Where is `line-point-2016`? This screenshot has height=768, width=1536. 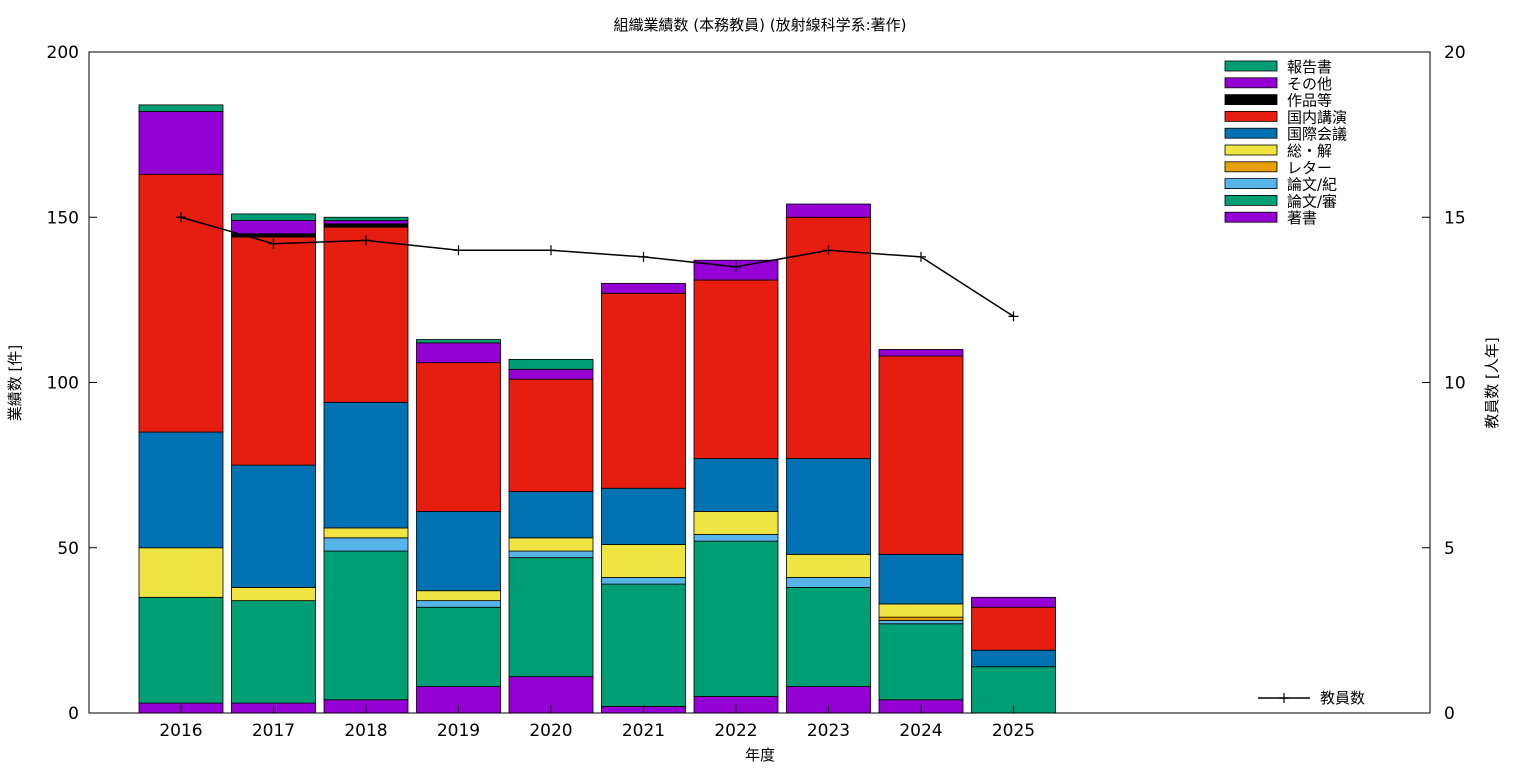
line-point-2016 is located at coordinates (181, 217).